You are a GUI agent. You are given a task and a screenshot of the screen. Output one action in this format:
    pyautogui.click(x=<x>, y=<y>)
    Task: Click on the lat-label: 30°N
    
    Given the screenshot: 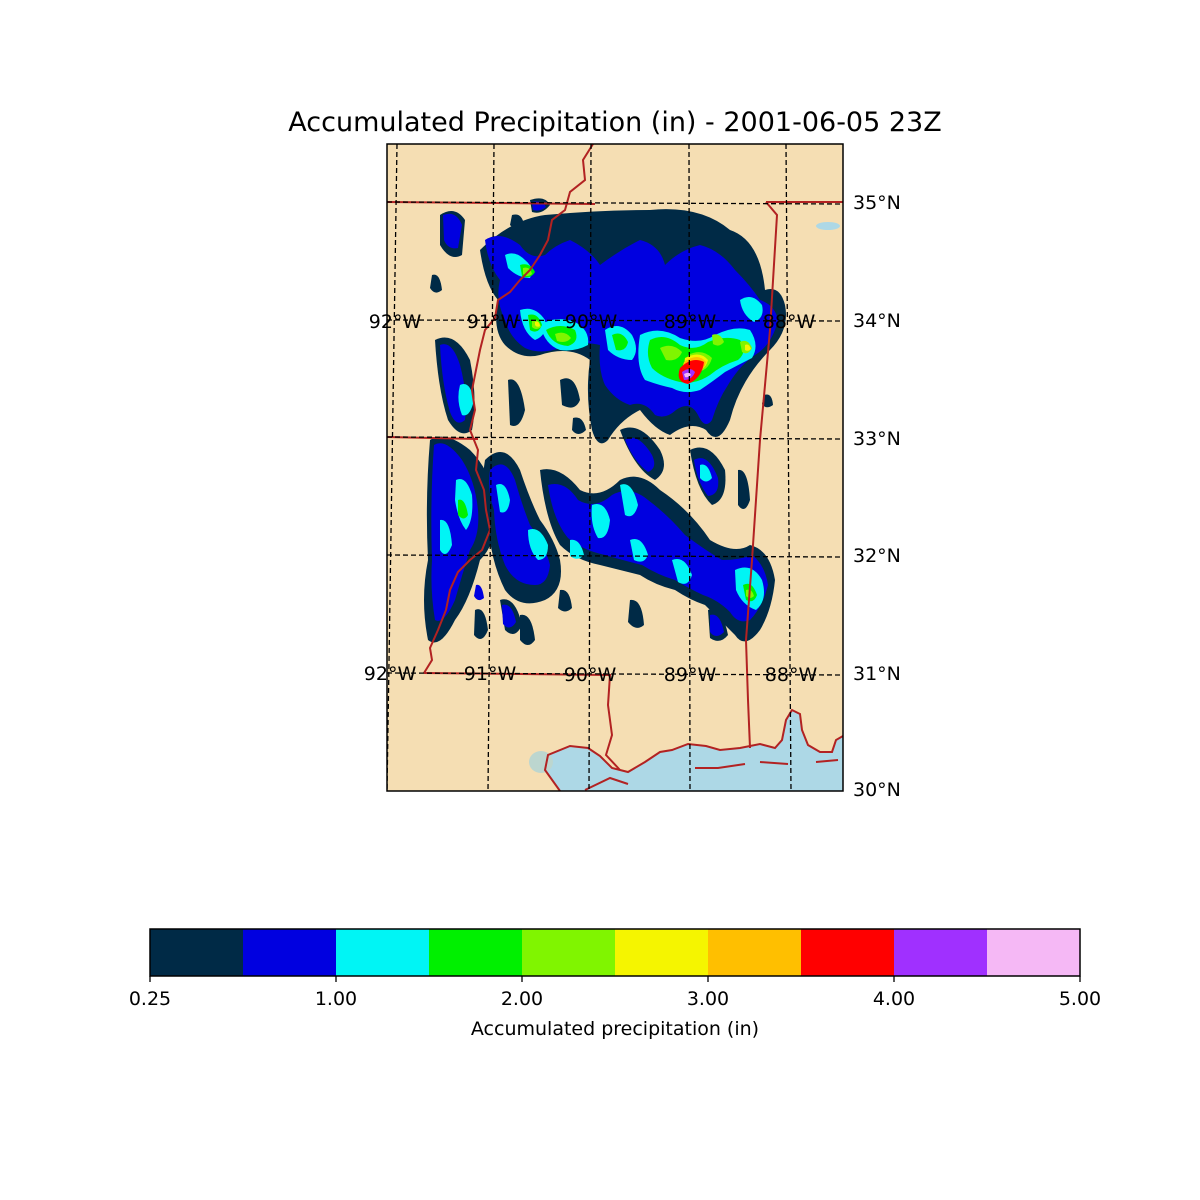 What is the action you would take?
    pyautogui.click(x=877, y=790)
    